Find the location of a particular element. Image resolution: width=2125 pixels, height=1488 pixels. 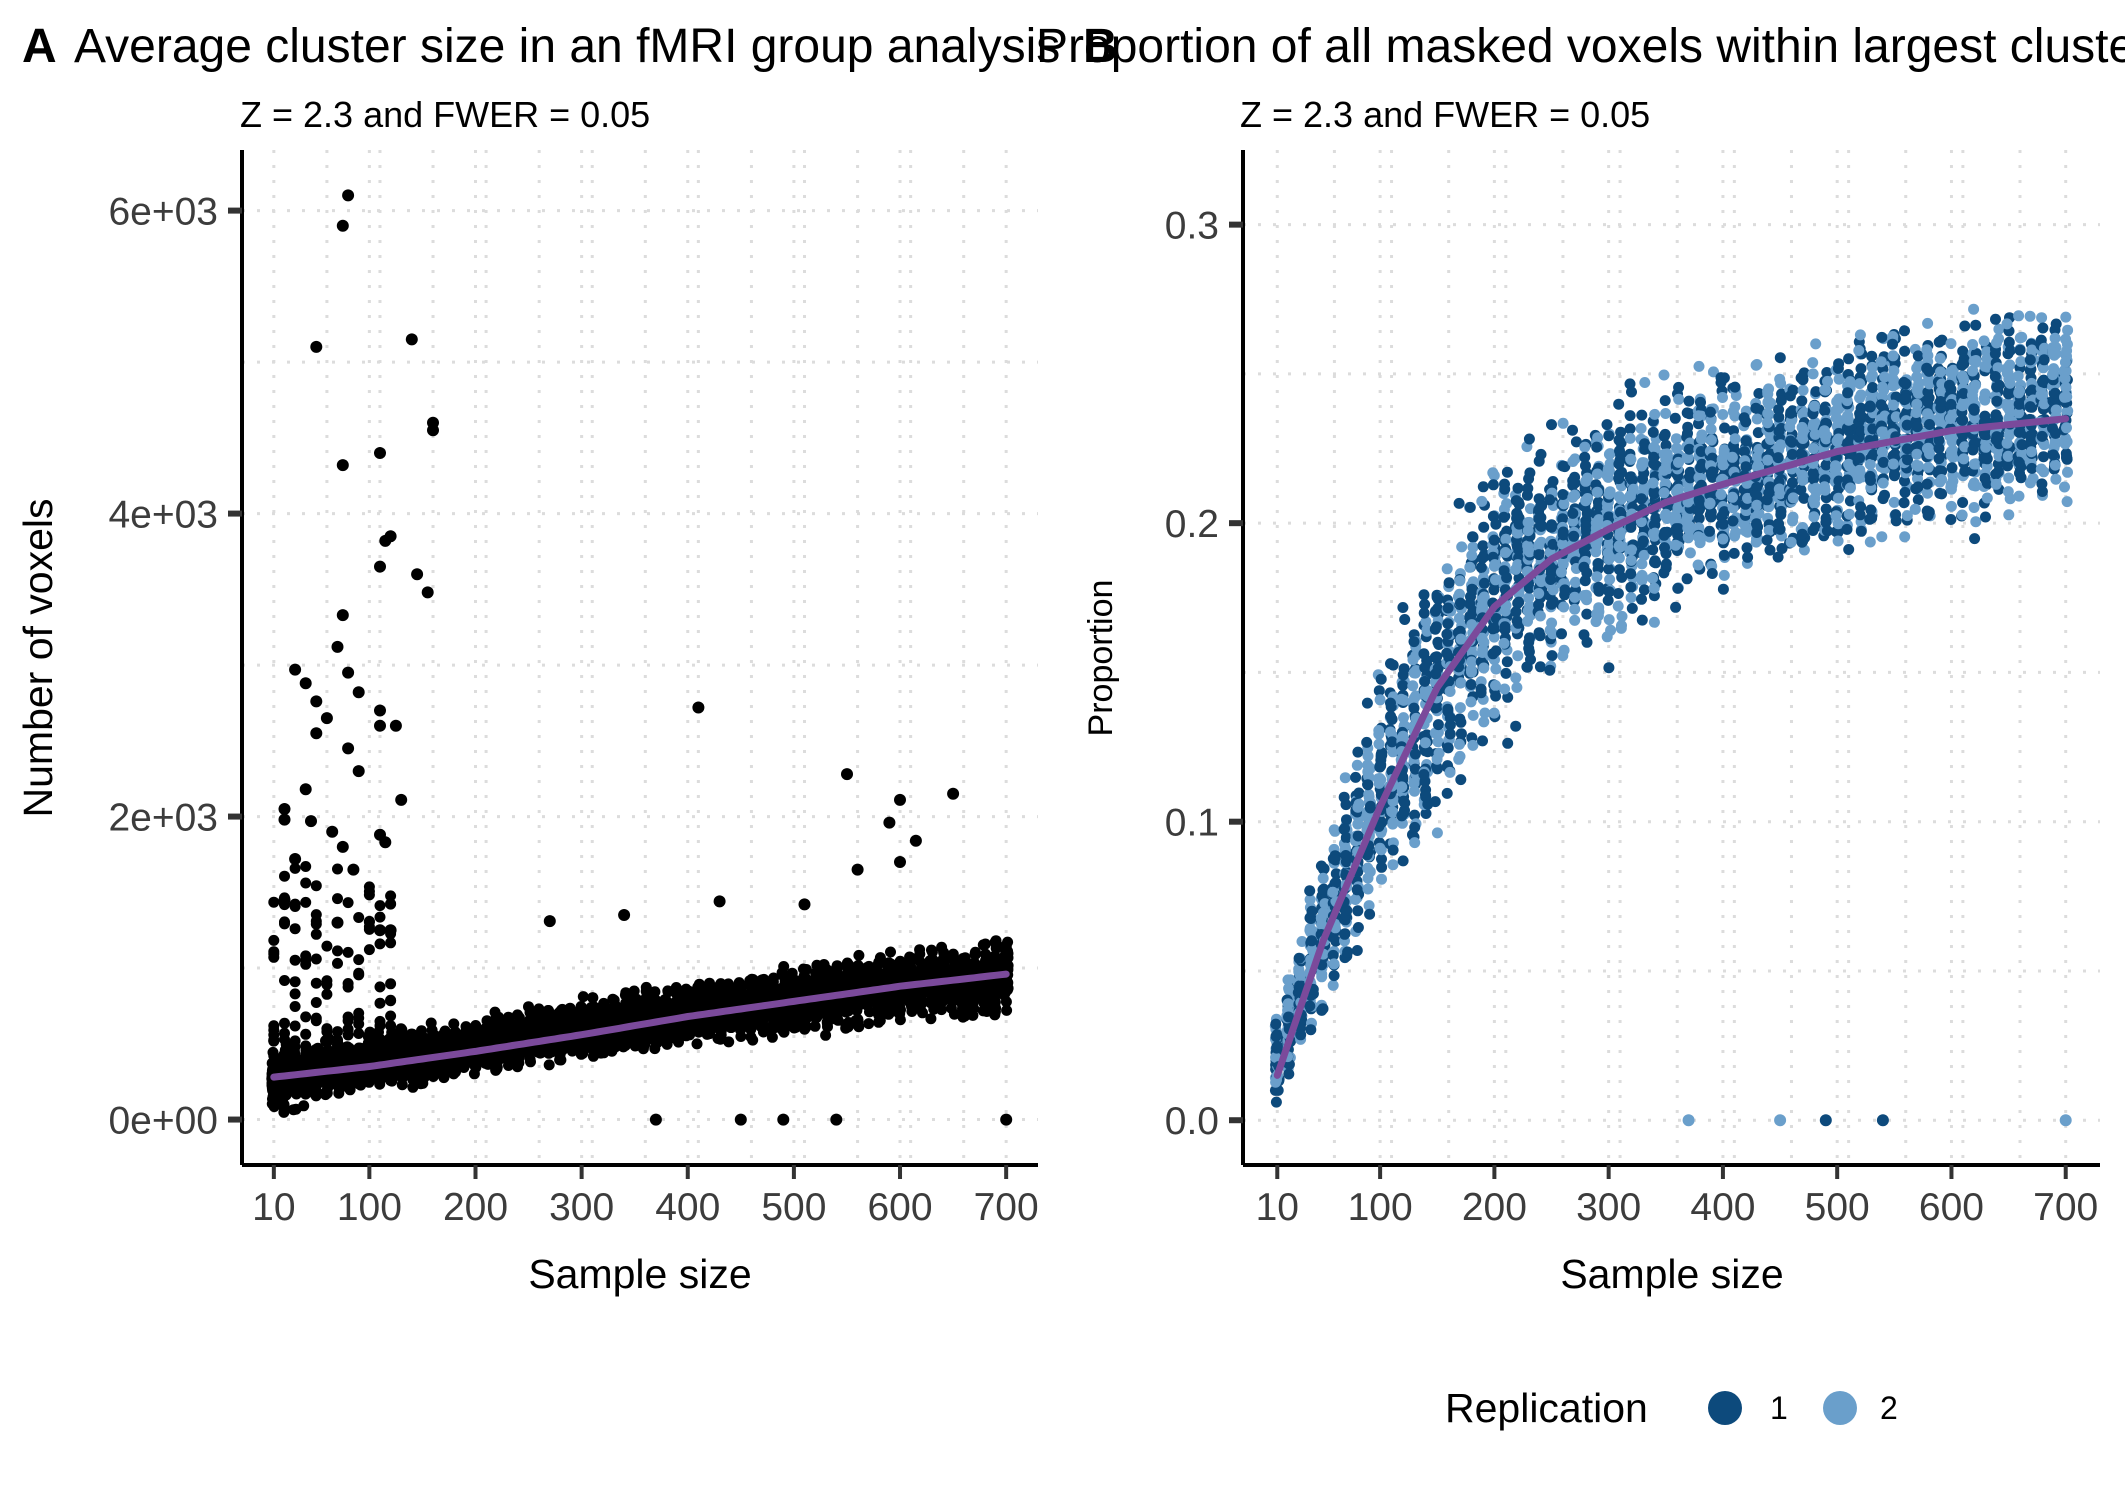

panel-a-x-tick-label: 300 is located at coordinates (581, 1207).